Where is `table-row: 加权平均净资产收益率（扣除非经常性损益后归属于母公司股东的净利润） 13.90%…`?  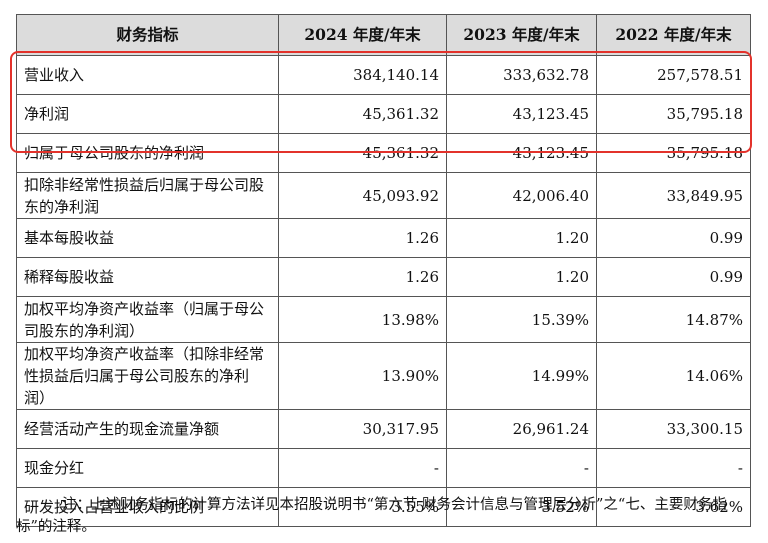 table-row: 加权平均净资产收益率（扣除非经常性损益后归属于母公司股东的净利润） 13.90%… is located at coordinates (383, 376).